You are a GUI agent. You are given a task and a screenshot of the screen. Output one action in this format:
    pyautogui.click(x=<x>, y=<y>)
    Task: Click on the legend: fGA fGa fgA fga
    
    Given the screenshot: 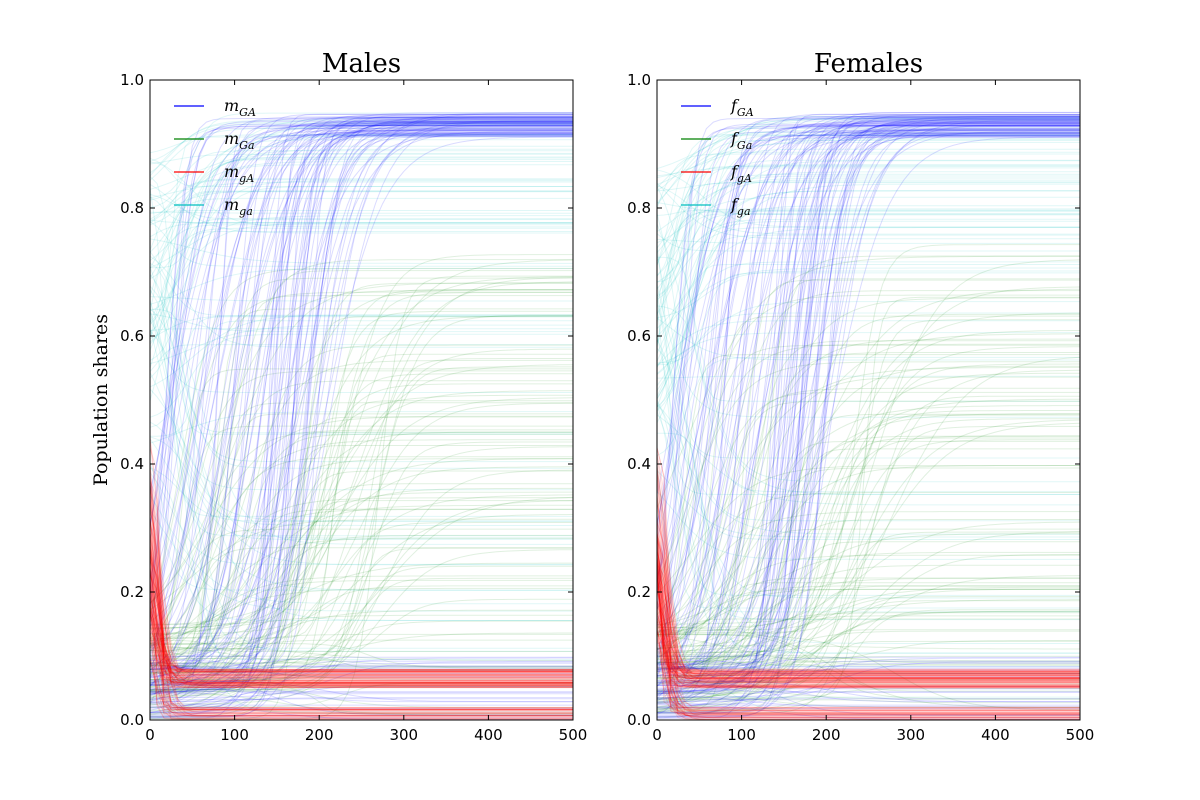 What is the action you would take?
    pyautogui.click(x=717, y=157)
    